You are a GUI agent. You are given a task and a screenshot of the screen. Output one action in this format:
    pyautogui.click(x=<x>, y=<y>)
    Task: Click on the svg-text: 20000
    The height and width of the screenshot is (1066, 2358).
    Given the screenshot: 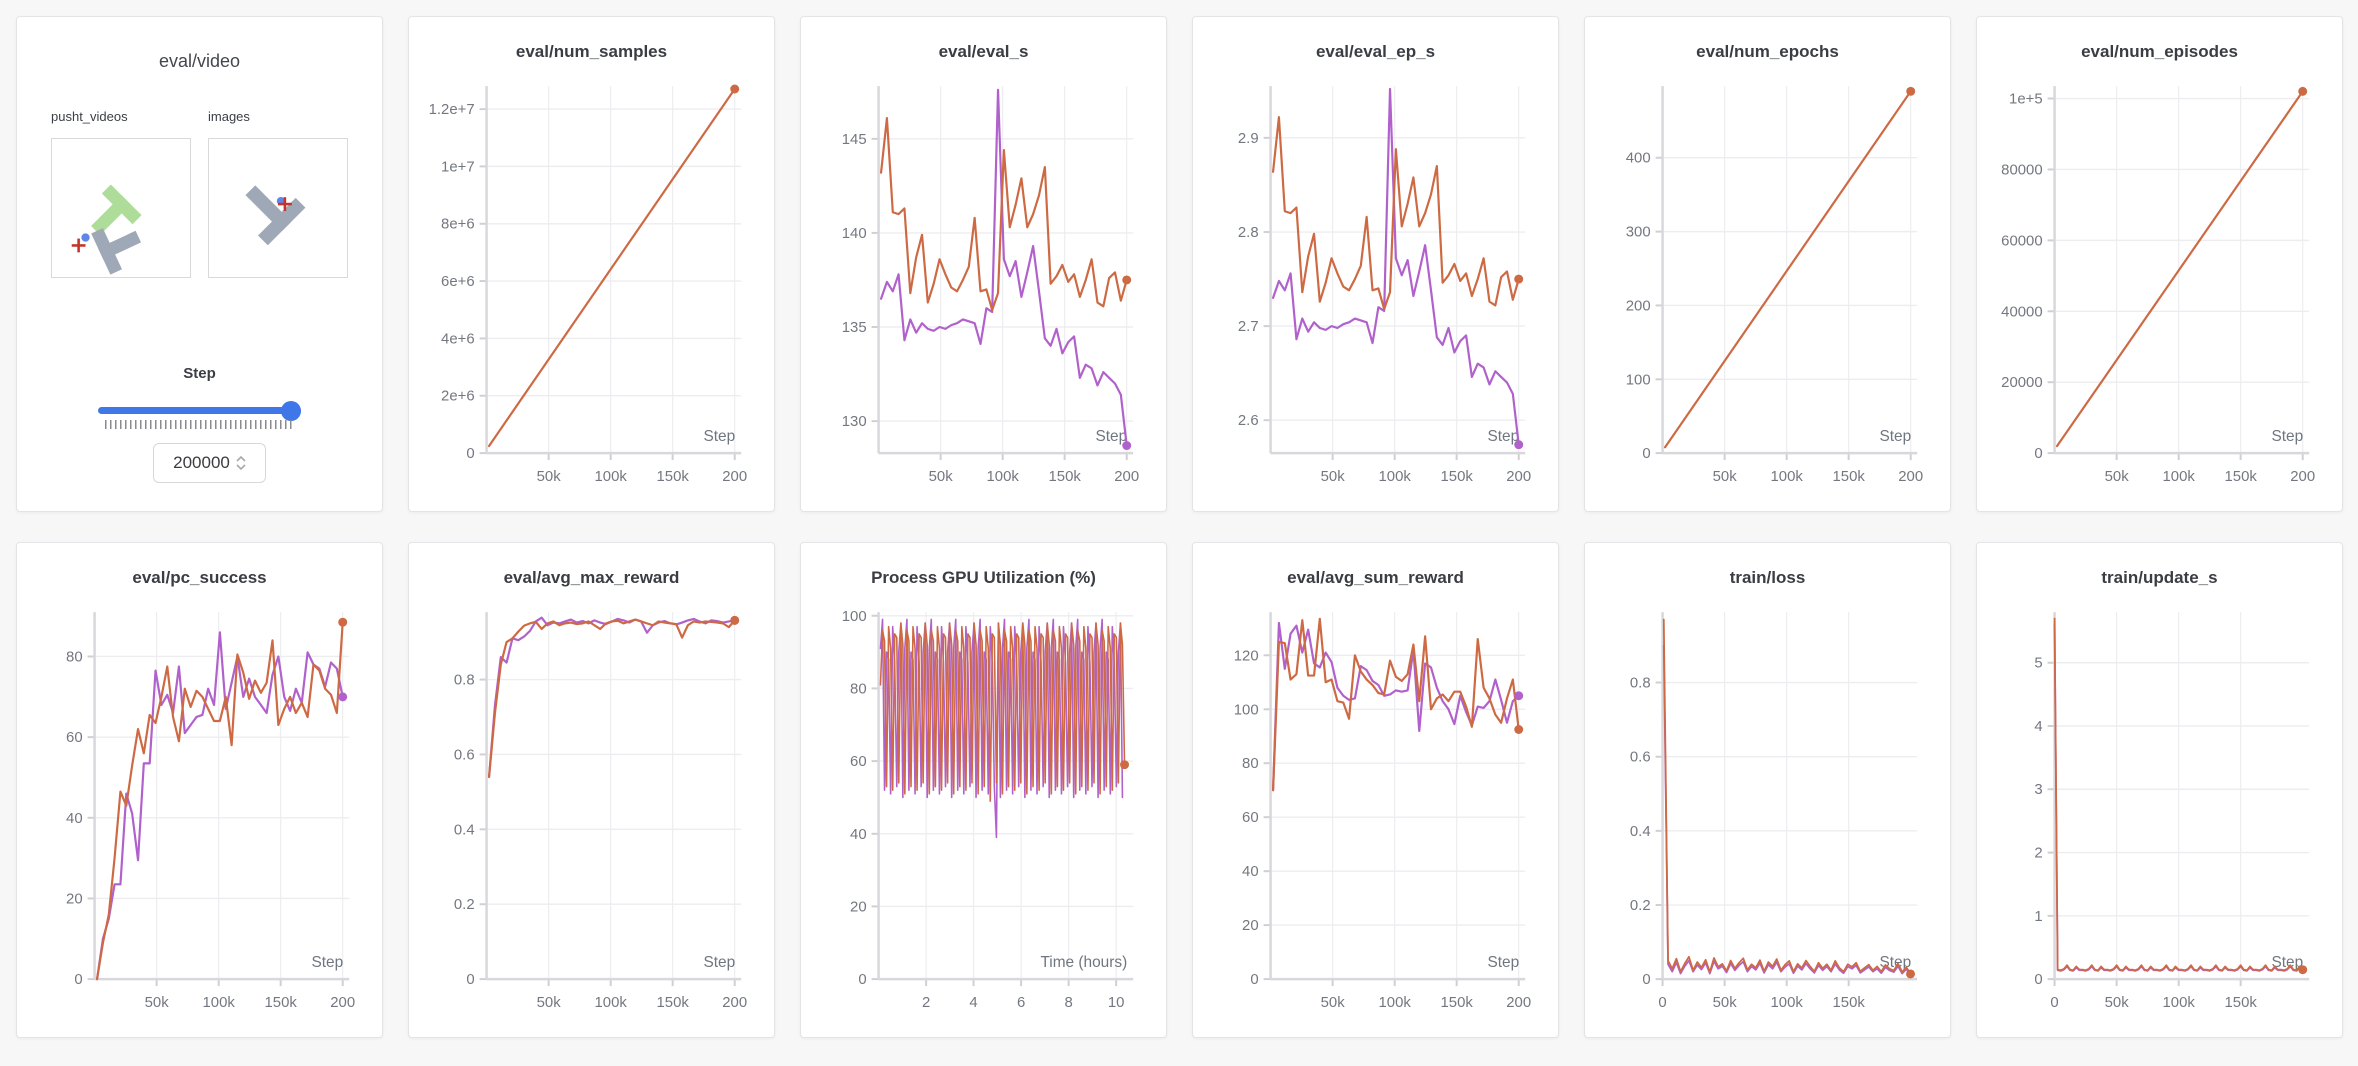 What is the action you would take?
    pyautogui.click(x=2021, y=383)
    